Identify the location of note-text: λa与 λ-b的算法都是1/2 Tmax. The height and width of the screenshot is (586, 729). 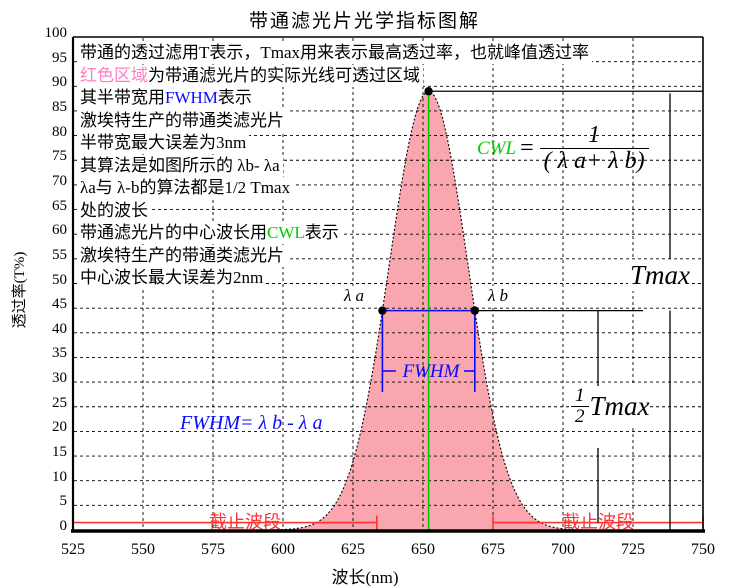
(185, 187).